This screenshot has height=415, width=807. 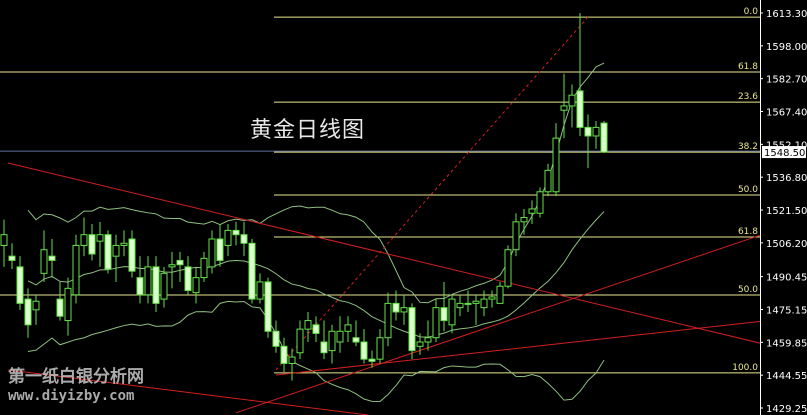 What do you see at coordinates (745, 368) in the screenshot?
I see `fib-level-label: 100.0` at bounding box center [745, 368].